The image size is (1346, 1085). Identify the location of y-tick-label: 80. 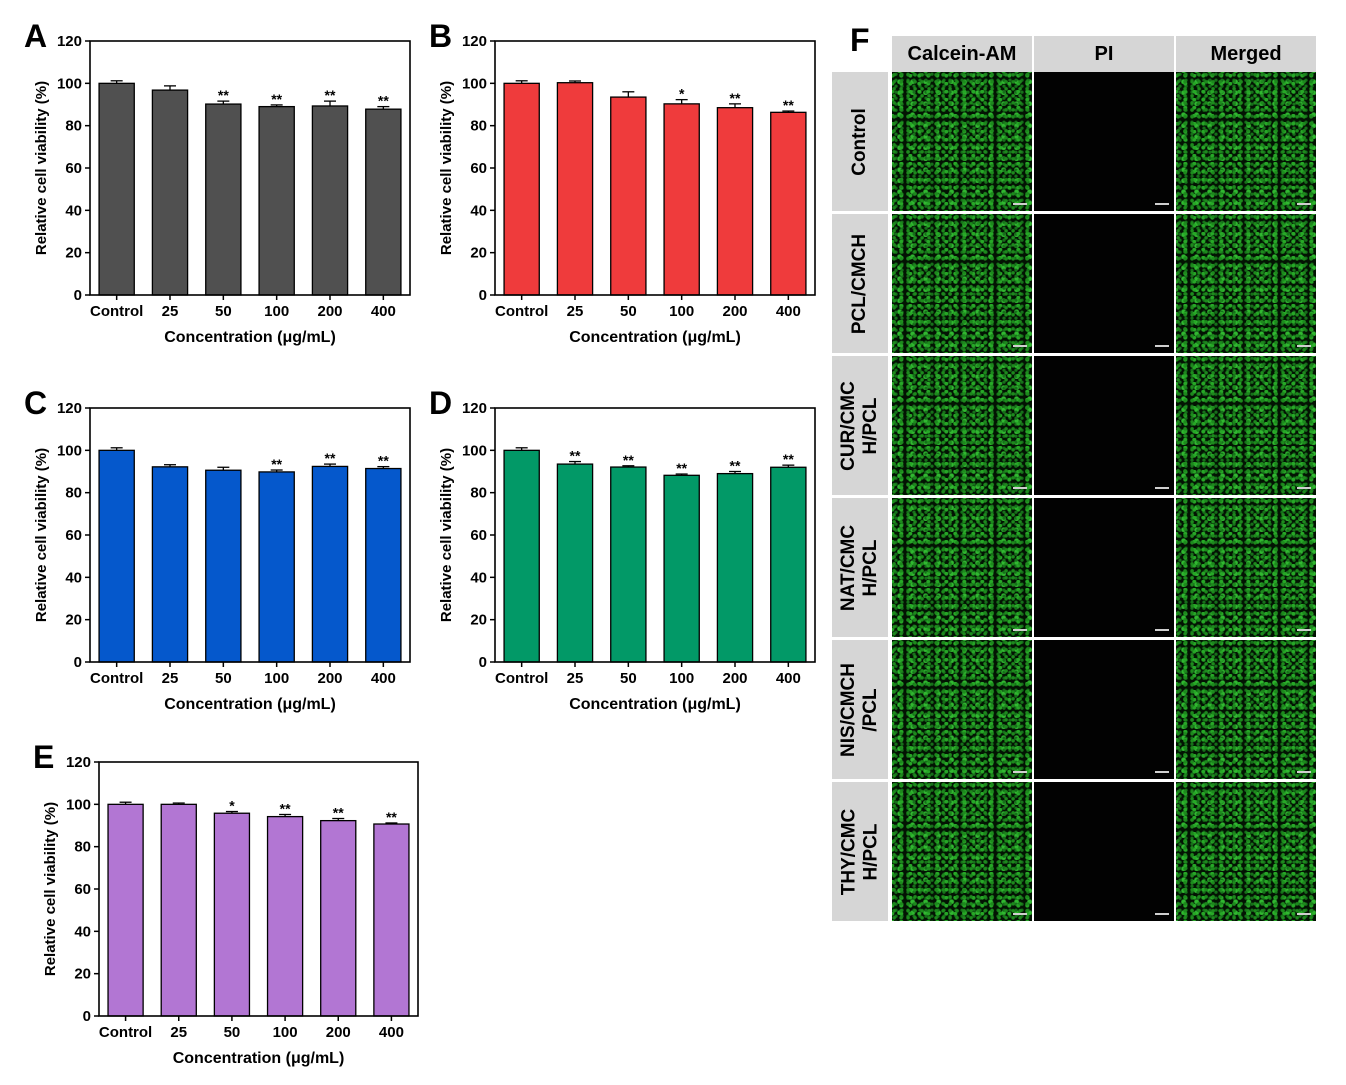
(478, 493).